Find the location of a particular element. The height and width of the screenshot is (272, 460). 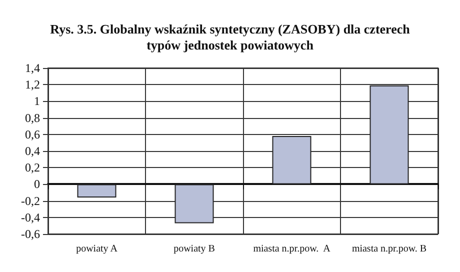

y-tick-label: 0,4 is located at coordinates (32, 151).